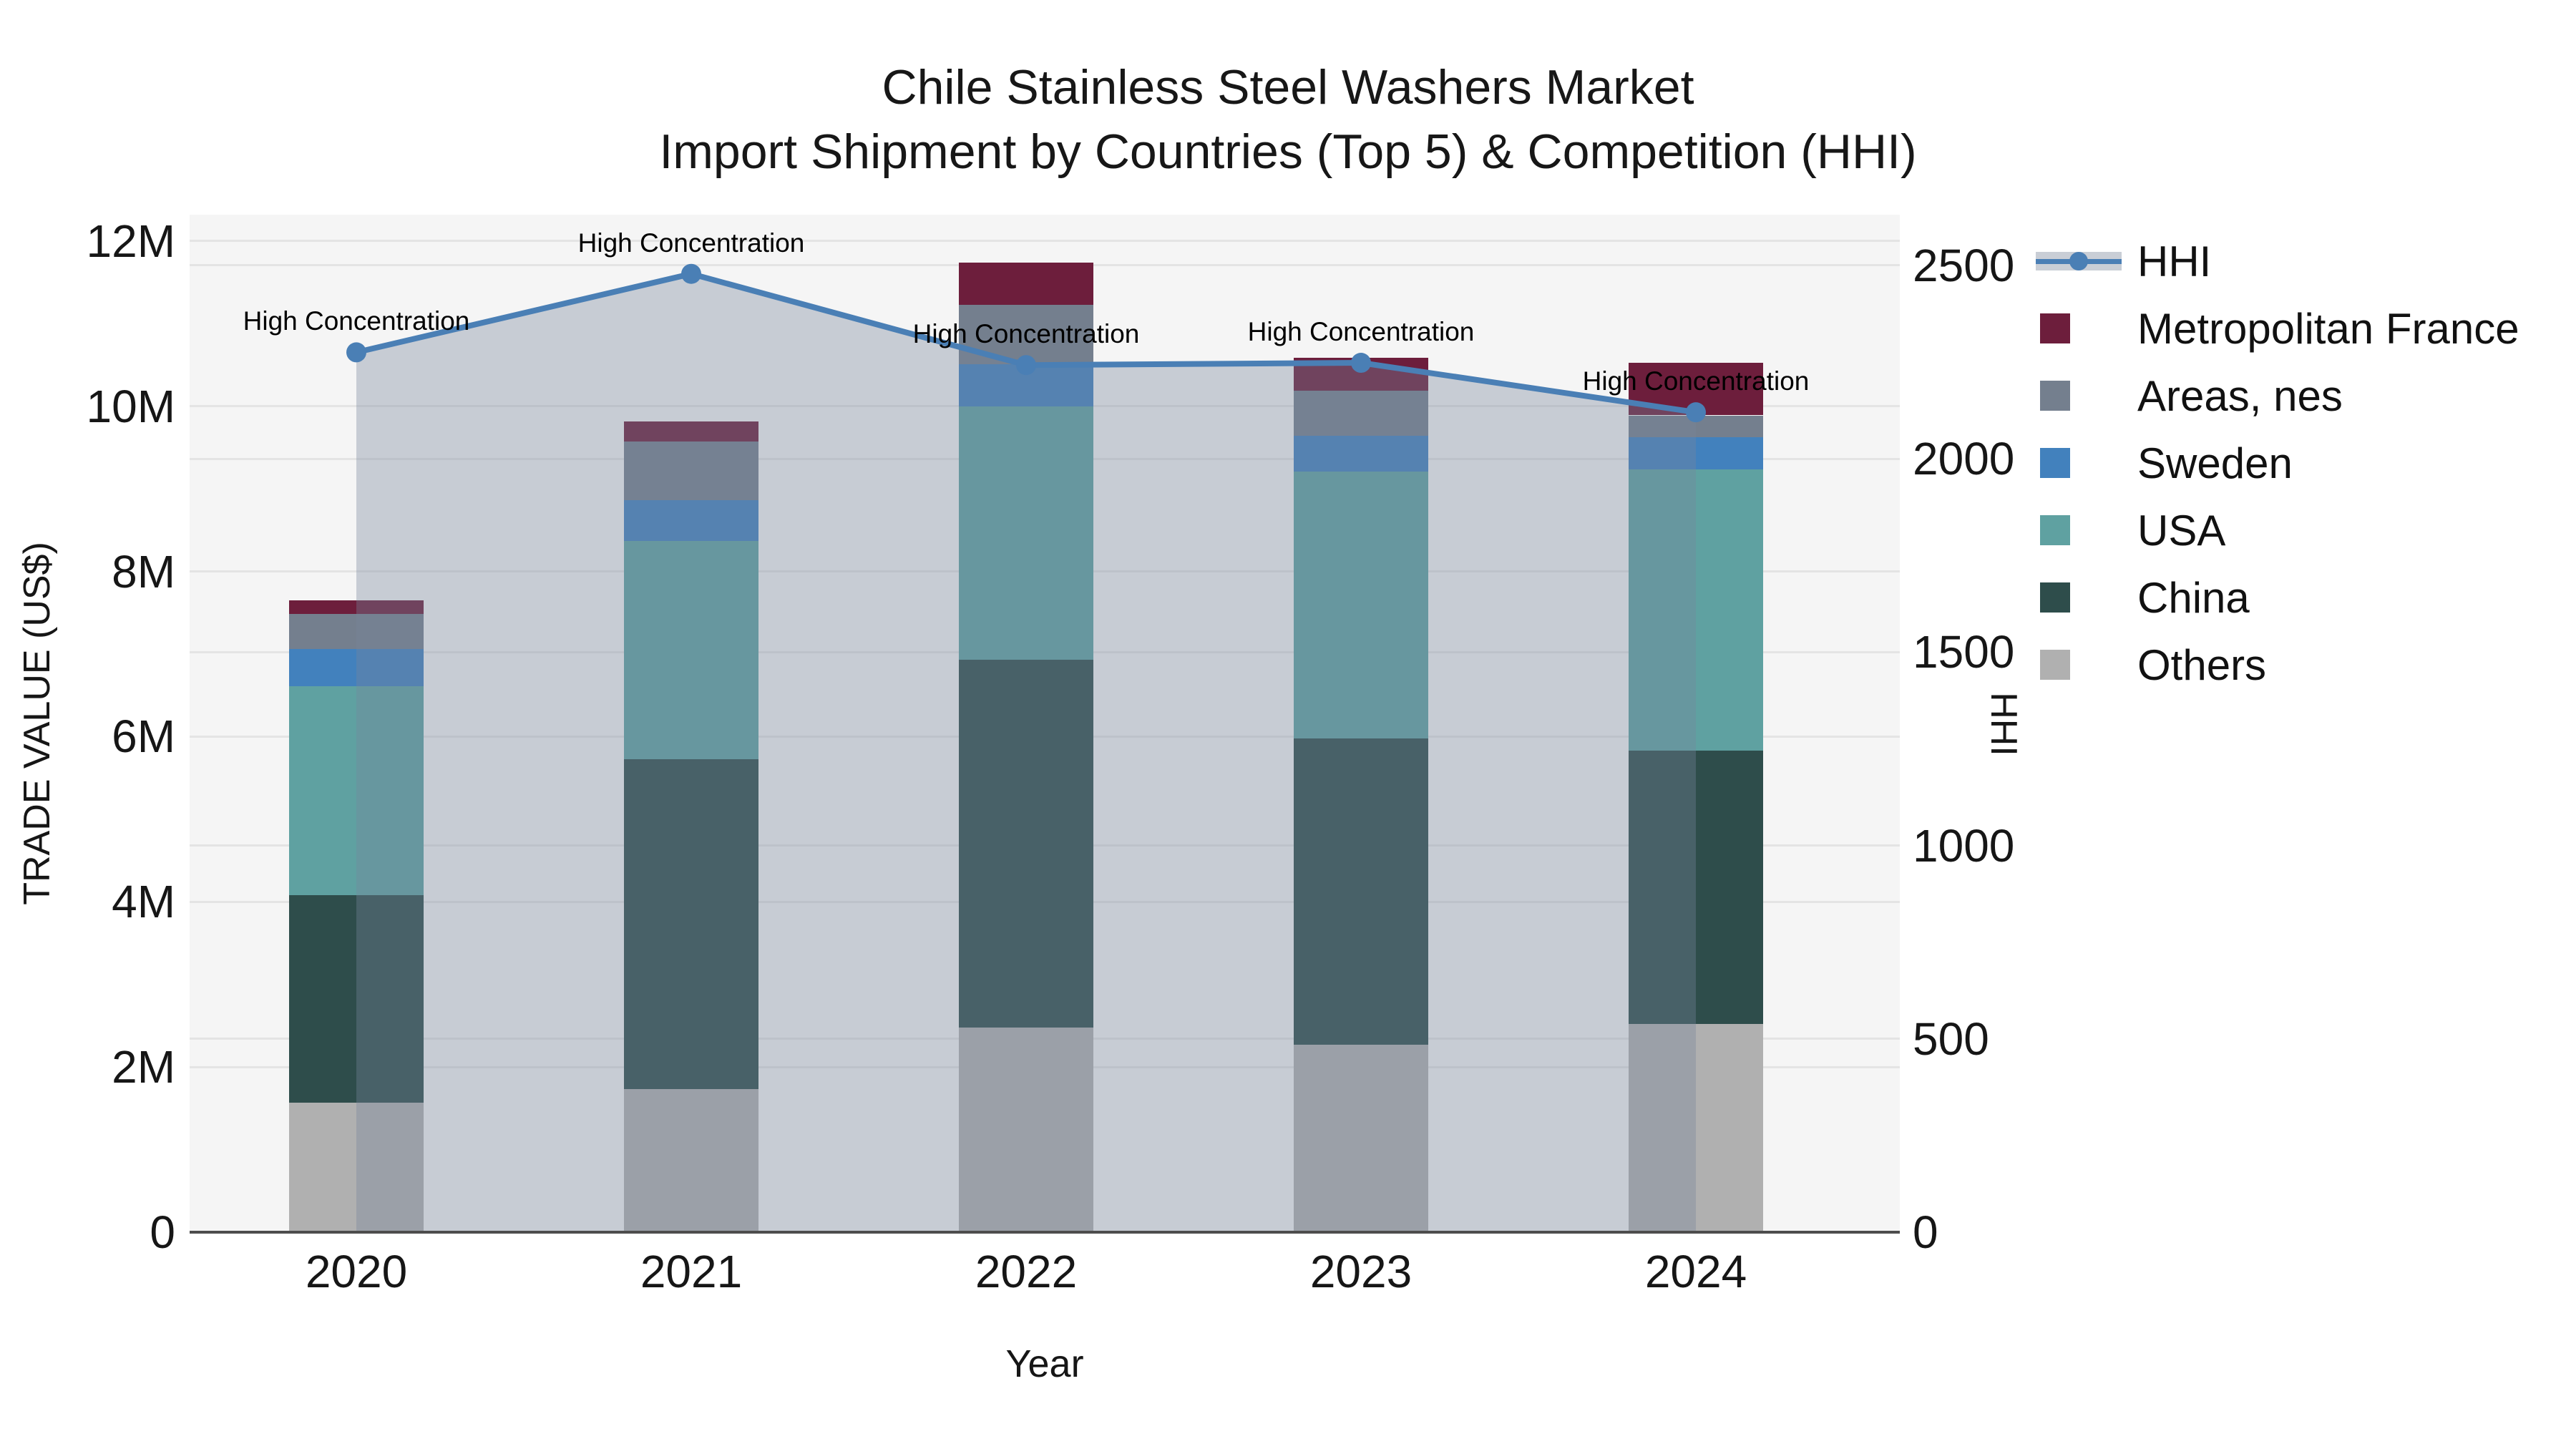 The height and width of the screenshot is (1449, 2576). Describe the element at coordinates (1696, 452) in the screenshot. I see `bar-segment-2024-sweden` at that location.